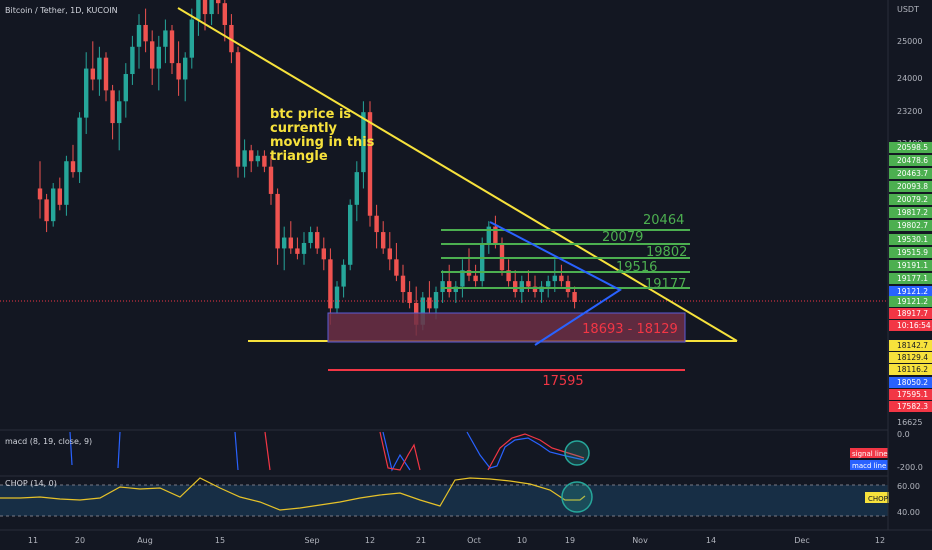 The height and width of the screenshot is (550, 932). I want to click on price-label-text: 10:16:54, so click(914, 325).